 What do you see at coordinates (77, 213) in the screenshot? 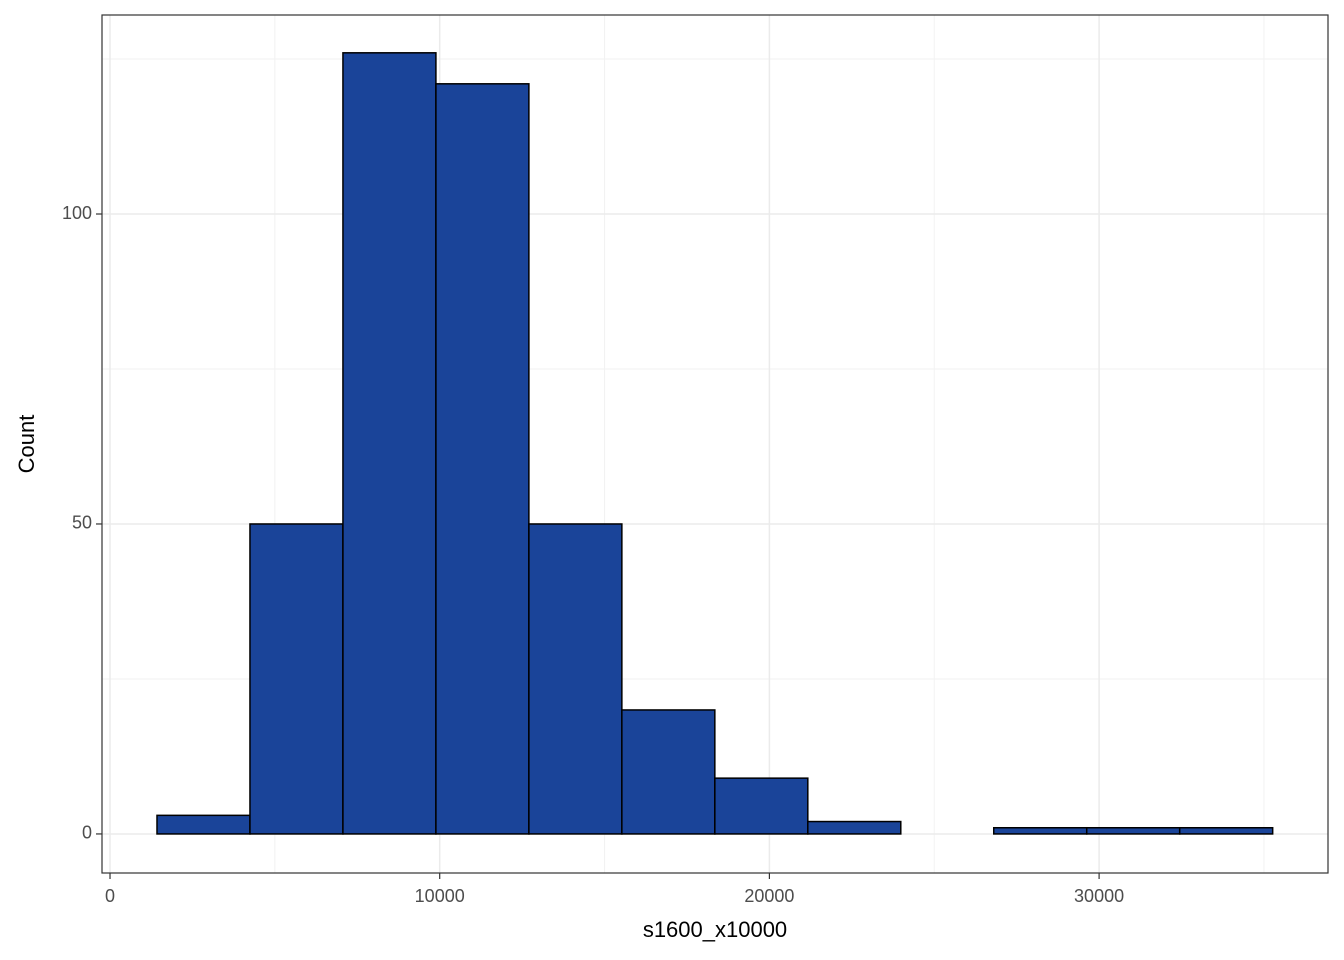
I see `y-tick-label: 100` at bounding box center [77, 213].